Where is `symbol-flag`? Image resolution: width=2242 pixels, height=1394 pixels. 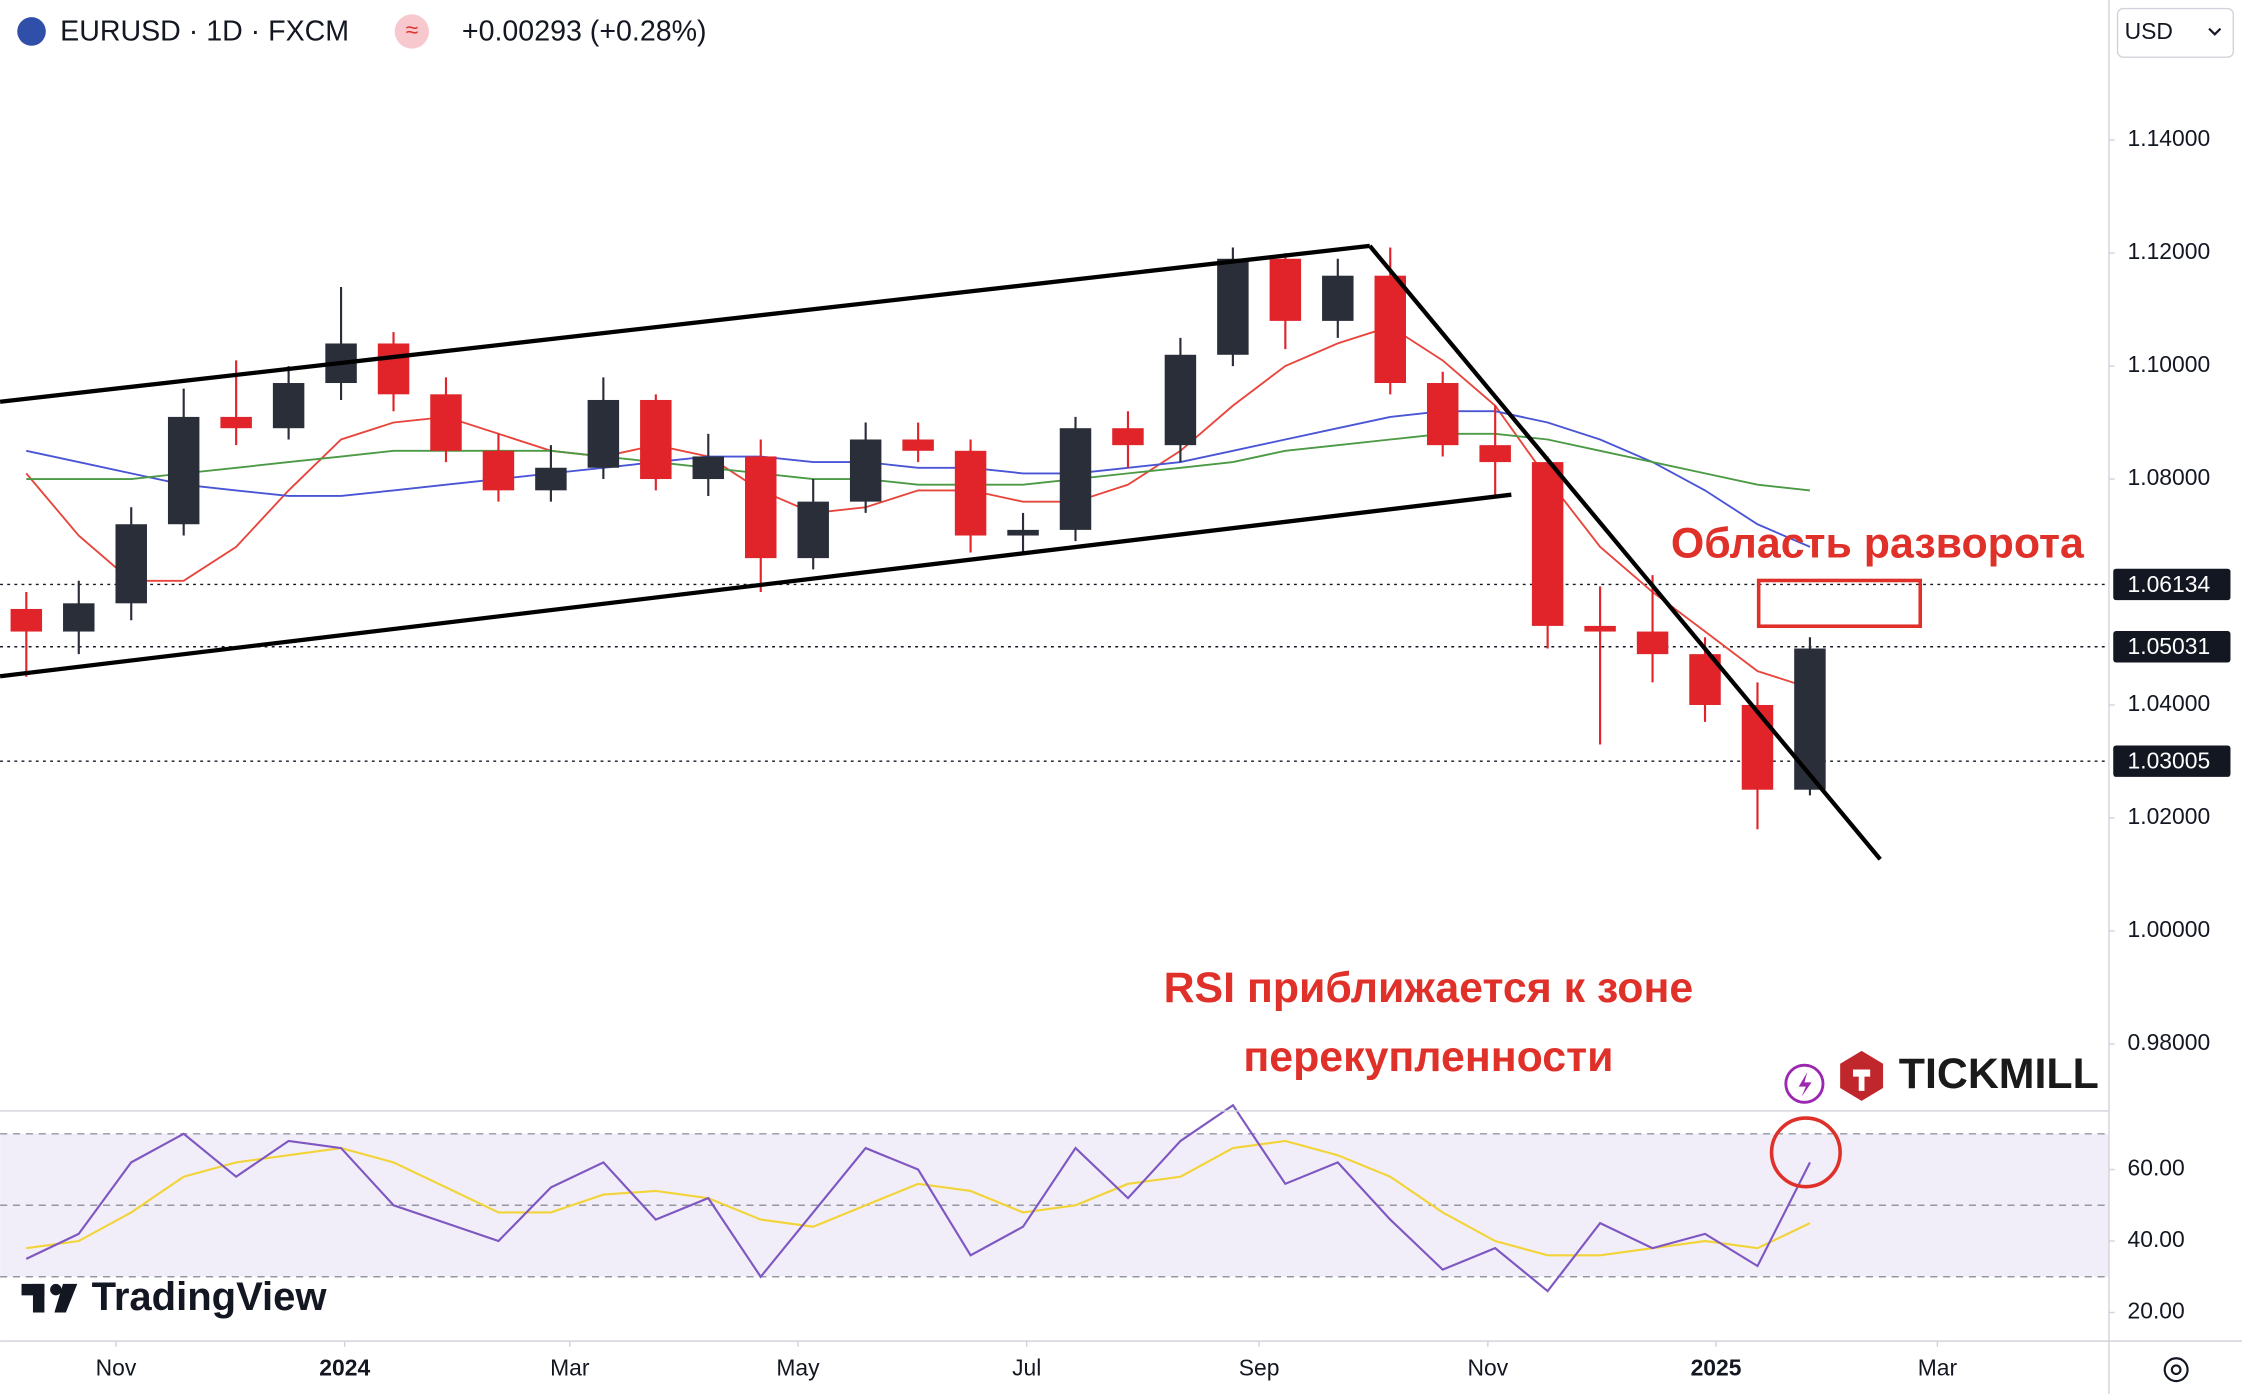 symbol-flag is located at coordinates (31, 31).